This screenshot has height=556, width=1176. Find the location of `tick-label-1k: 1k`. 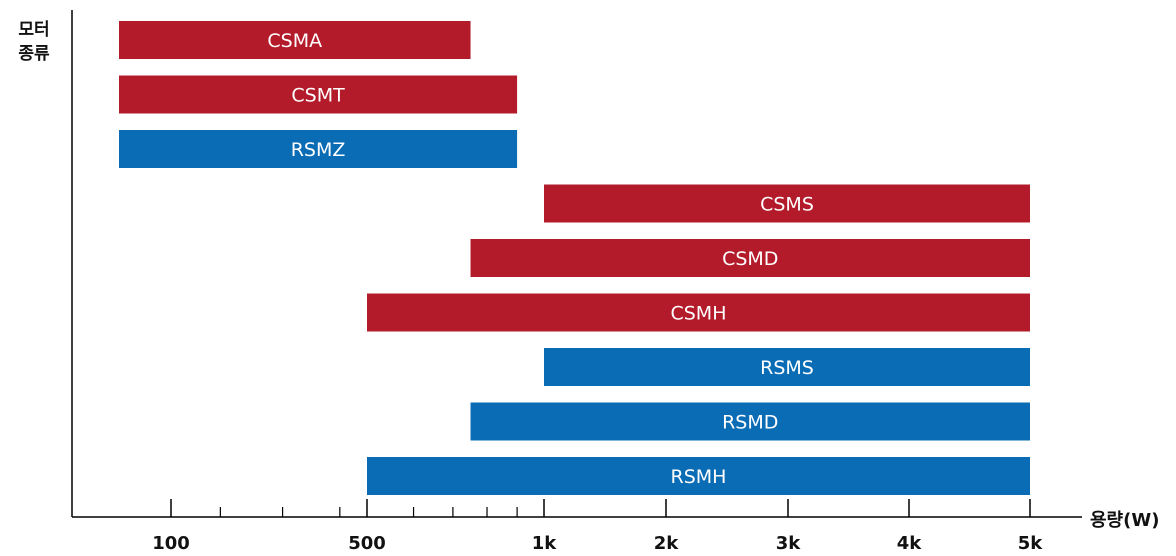

tick-label-1k: 1k is located at coordinates (545, 543).